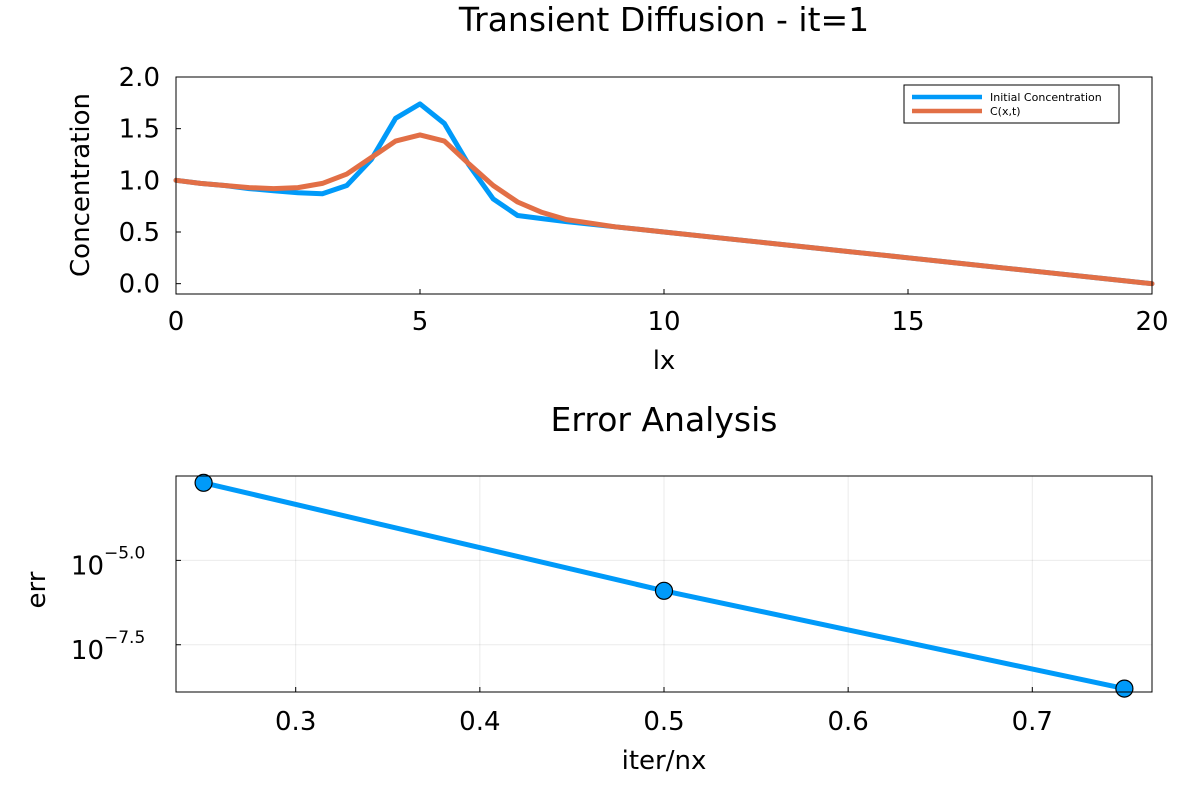 The image size is (1200, 800). What do you see at coordinates (1005, 111) in the screenshot?
I see `legend-label-cxt: C(x,t)` at bounding box center [1005, 111].